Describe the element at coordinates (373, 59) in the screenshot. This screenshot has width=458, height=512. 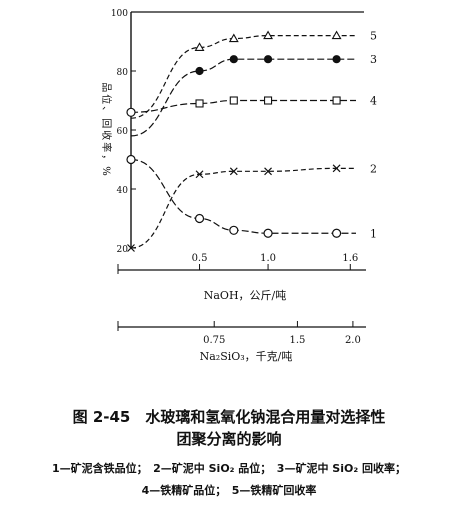
I see `series-label-3: 3` at that location.